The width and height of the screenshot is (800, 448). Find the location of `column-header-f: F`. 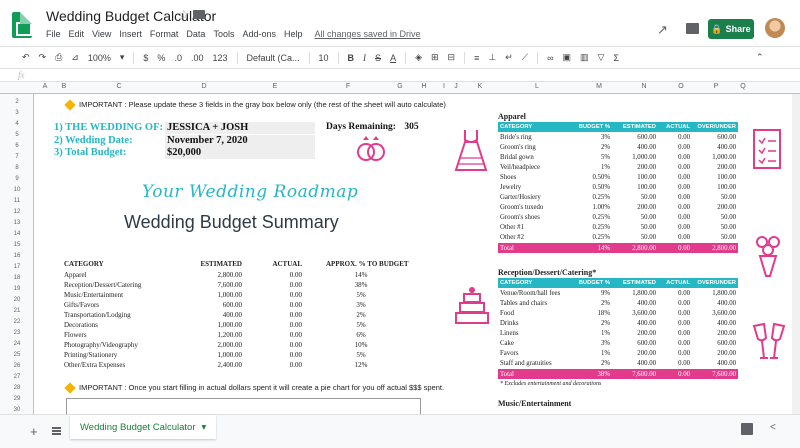

column-header-f: F is located at coordinates (348, 86).